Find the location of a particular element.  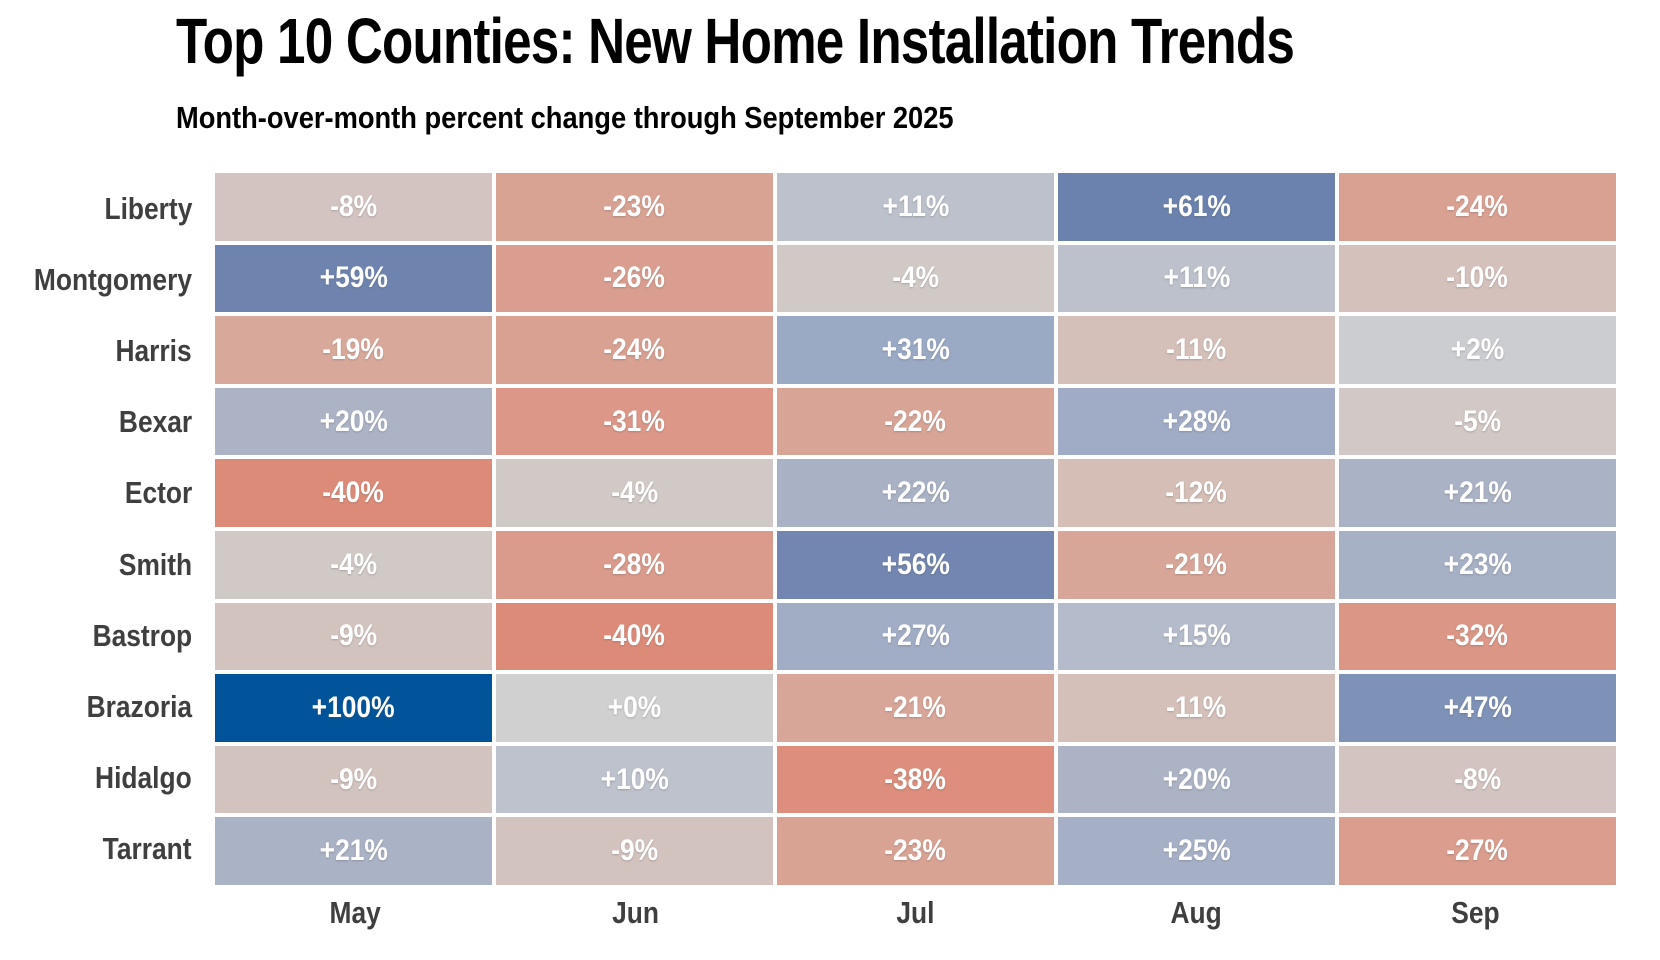

county-label: Bexar is located at coordinates (96, 422).